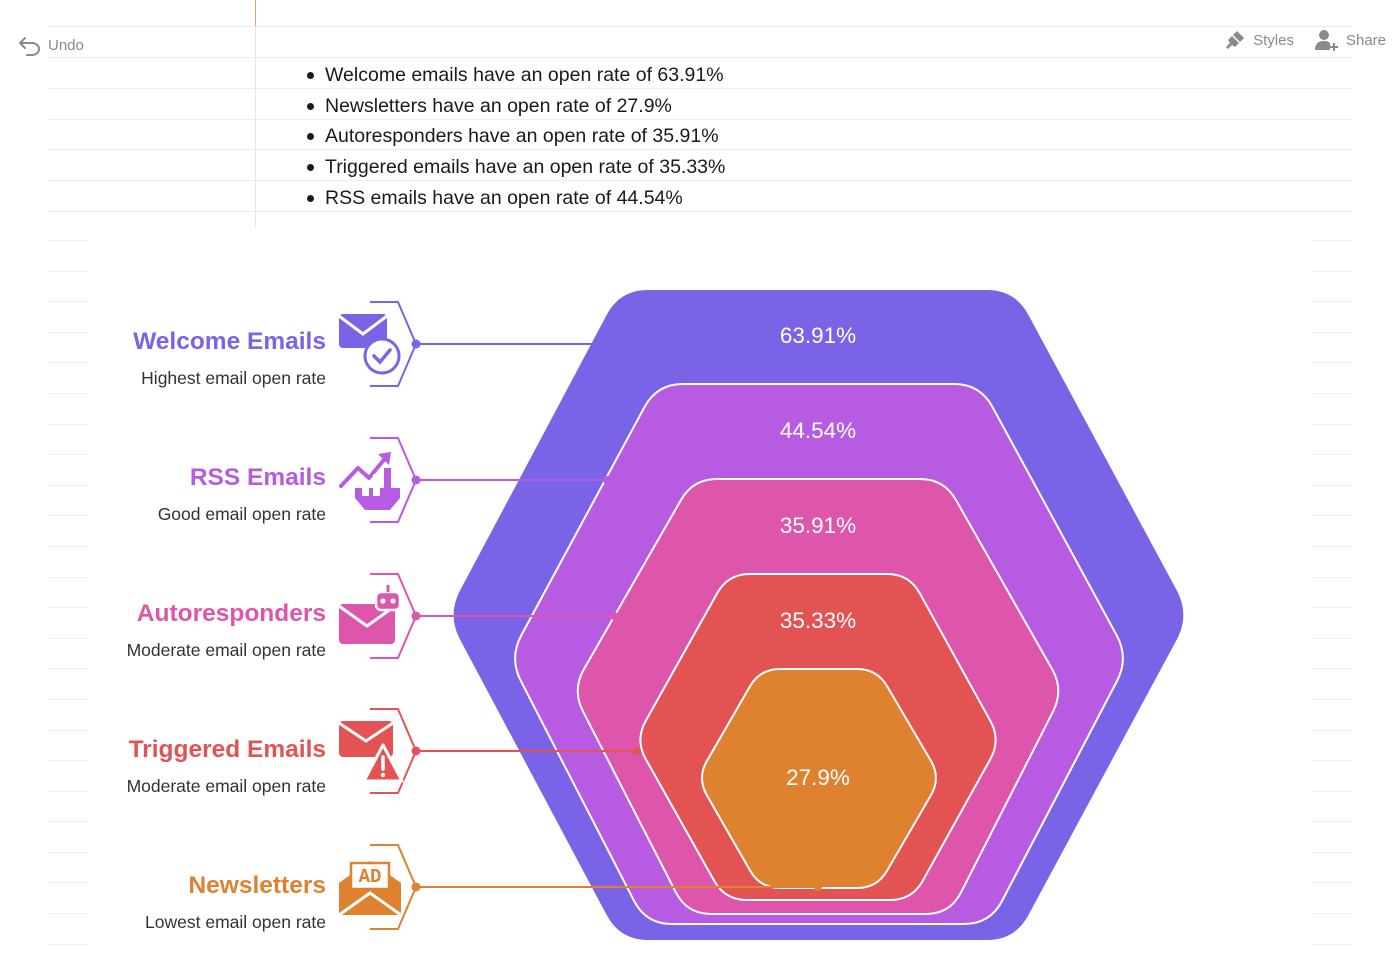  I want to click on value-label: 44.54%, so click(818, 430).